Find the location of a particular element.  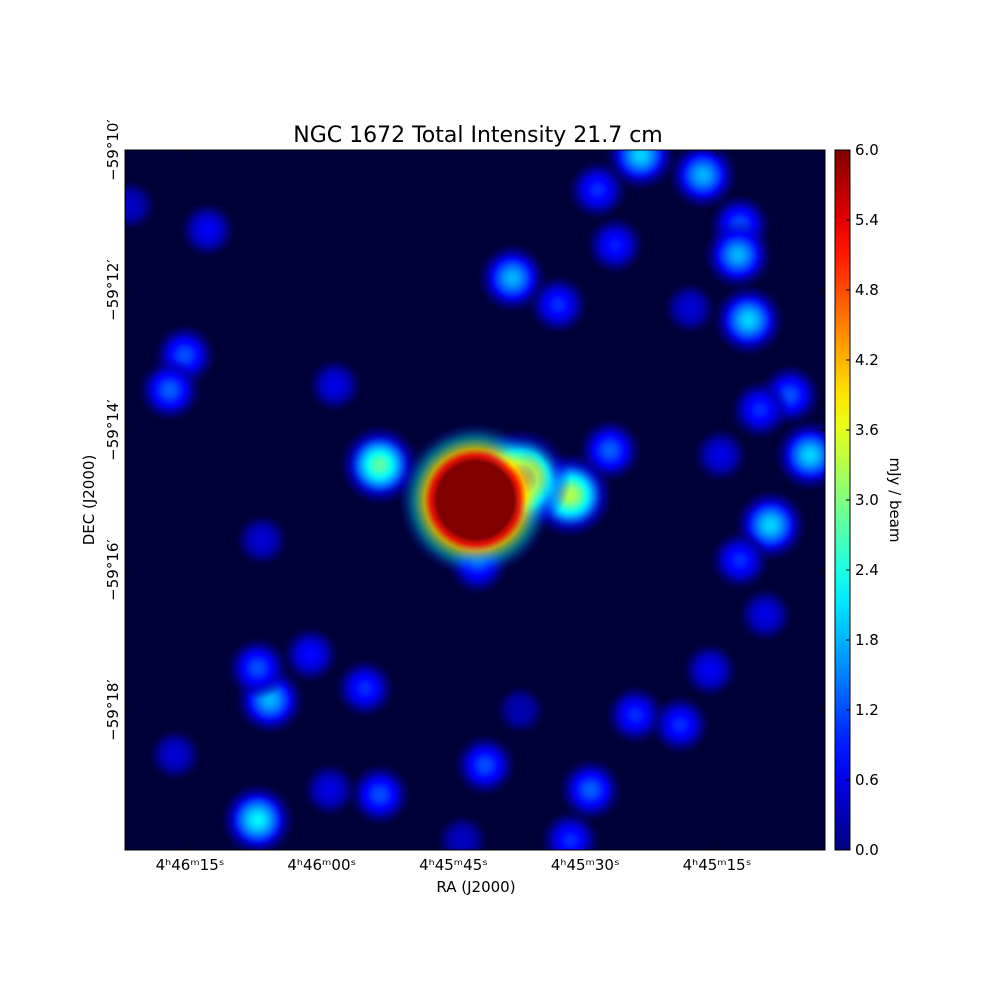

y-tick-label: −59°10′ is located at coordinates (113, 150).